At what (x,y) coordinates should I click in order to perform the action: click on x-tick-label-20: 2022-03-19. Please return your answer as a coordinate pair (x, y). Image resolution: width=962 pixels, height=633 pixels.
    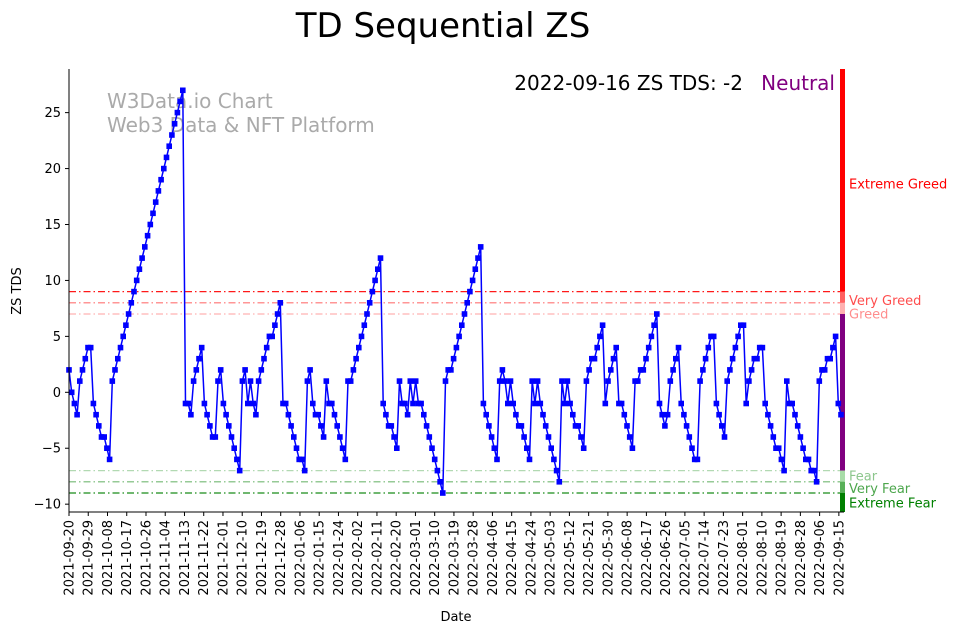
    Looking at the image, I should click on (454, 558).